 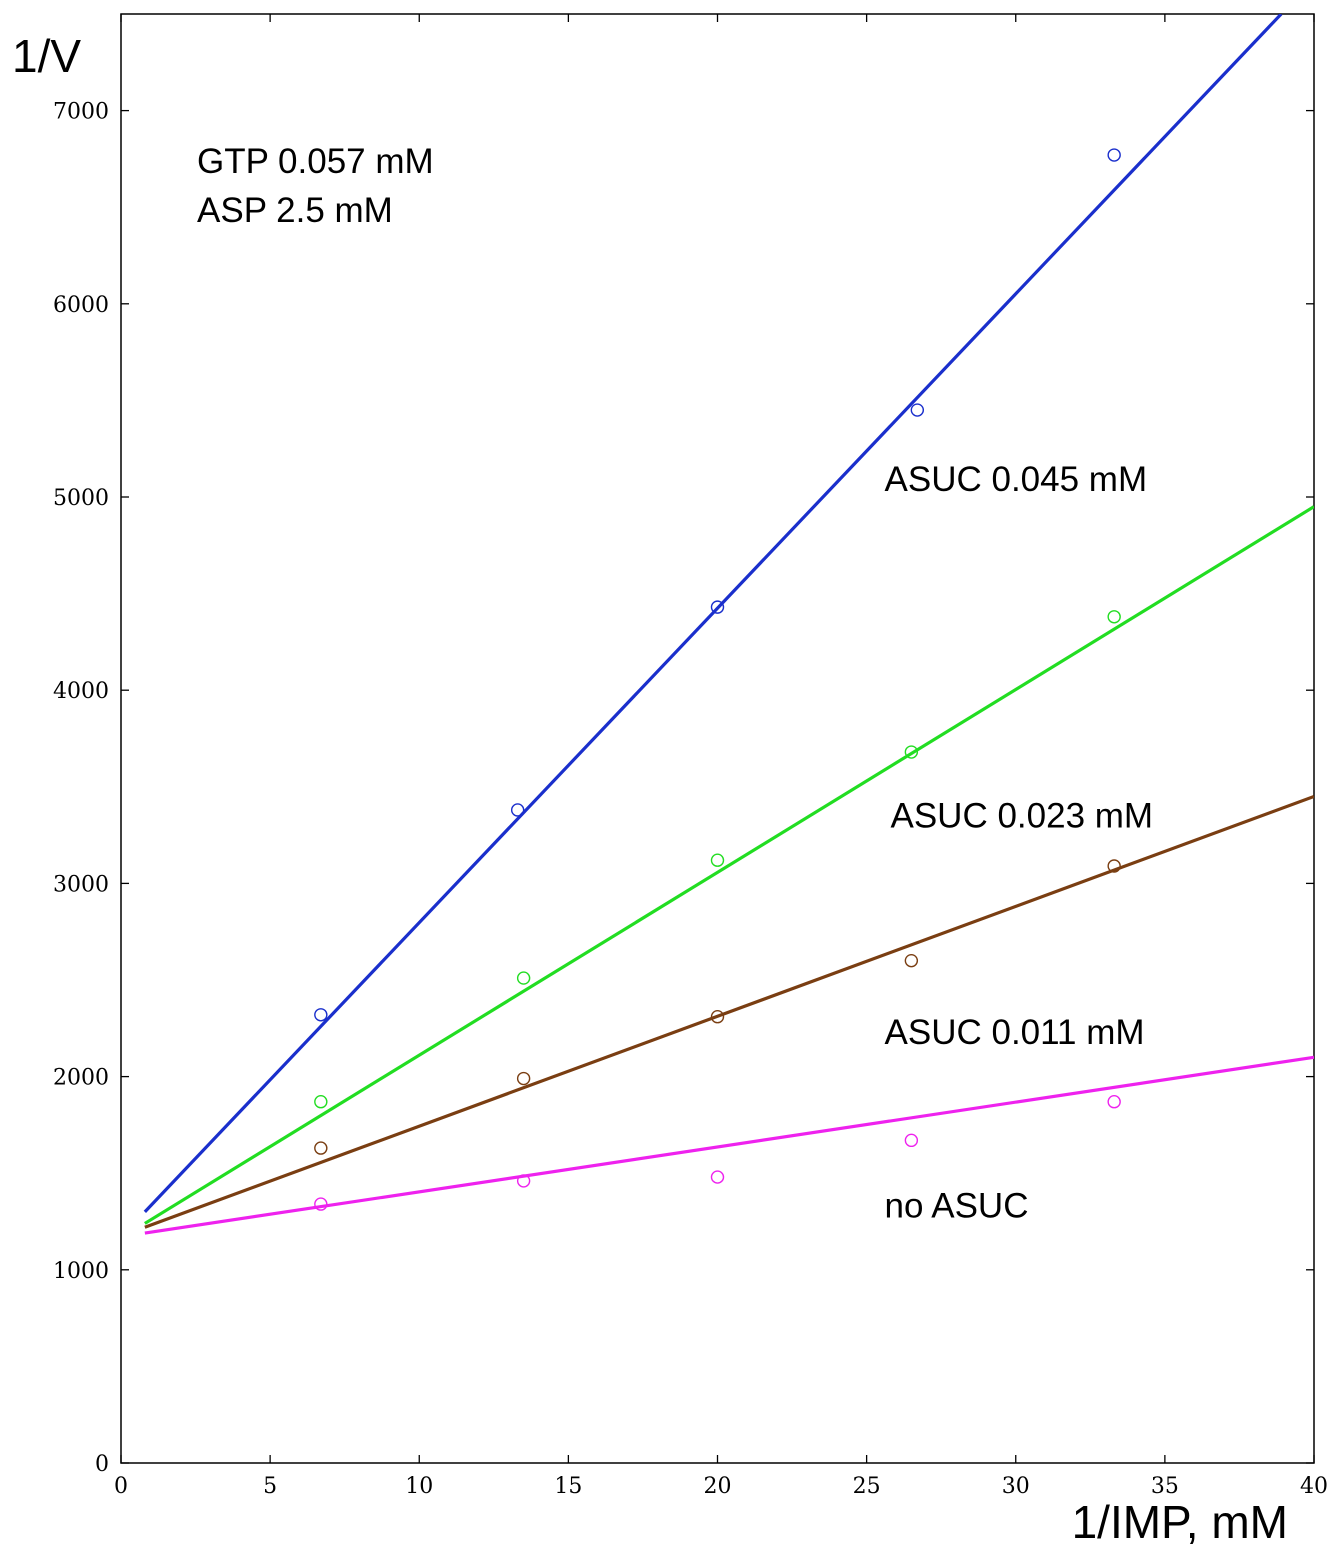 What do you see at coordinates (81, 1078) in the screenshot?
I see `y-tick-label: 2000` at bounding box center [81, 1078].